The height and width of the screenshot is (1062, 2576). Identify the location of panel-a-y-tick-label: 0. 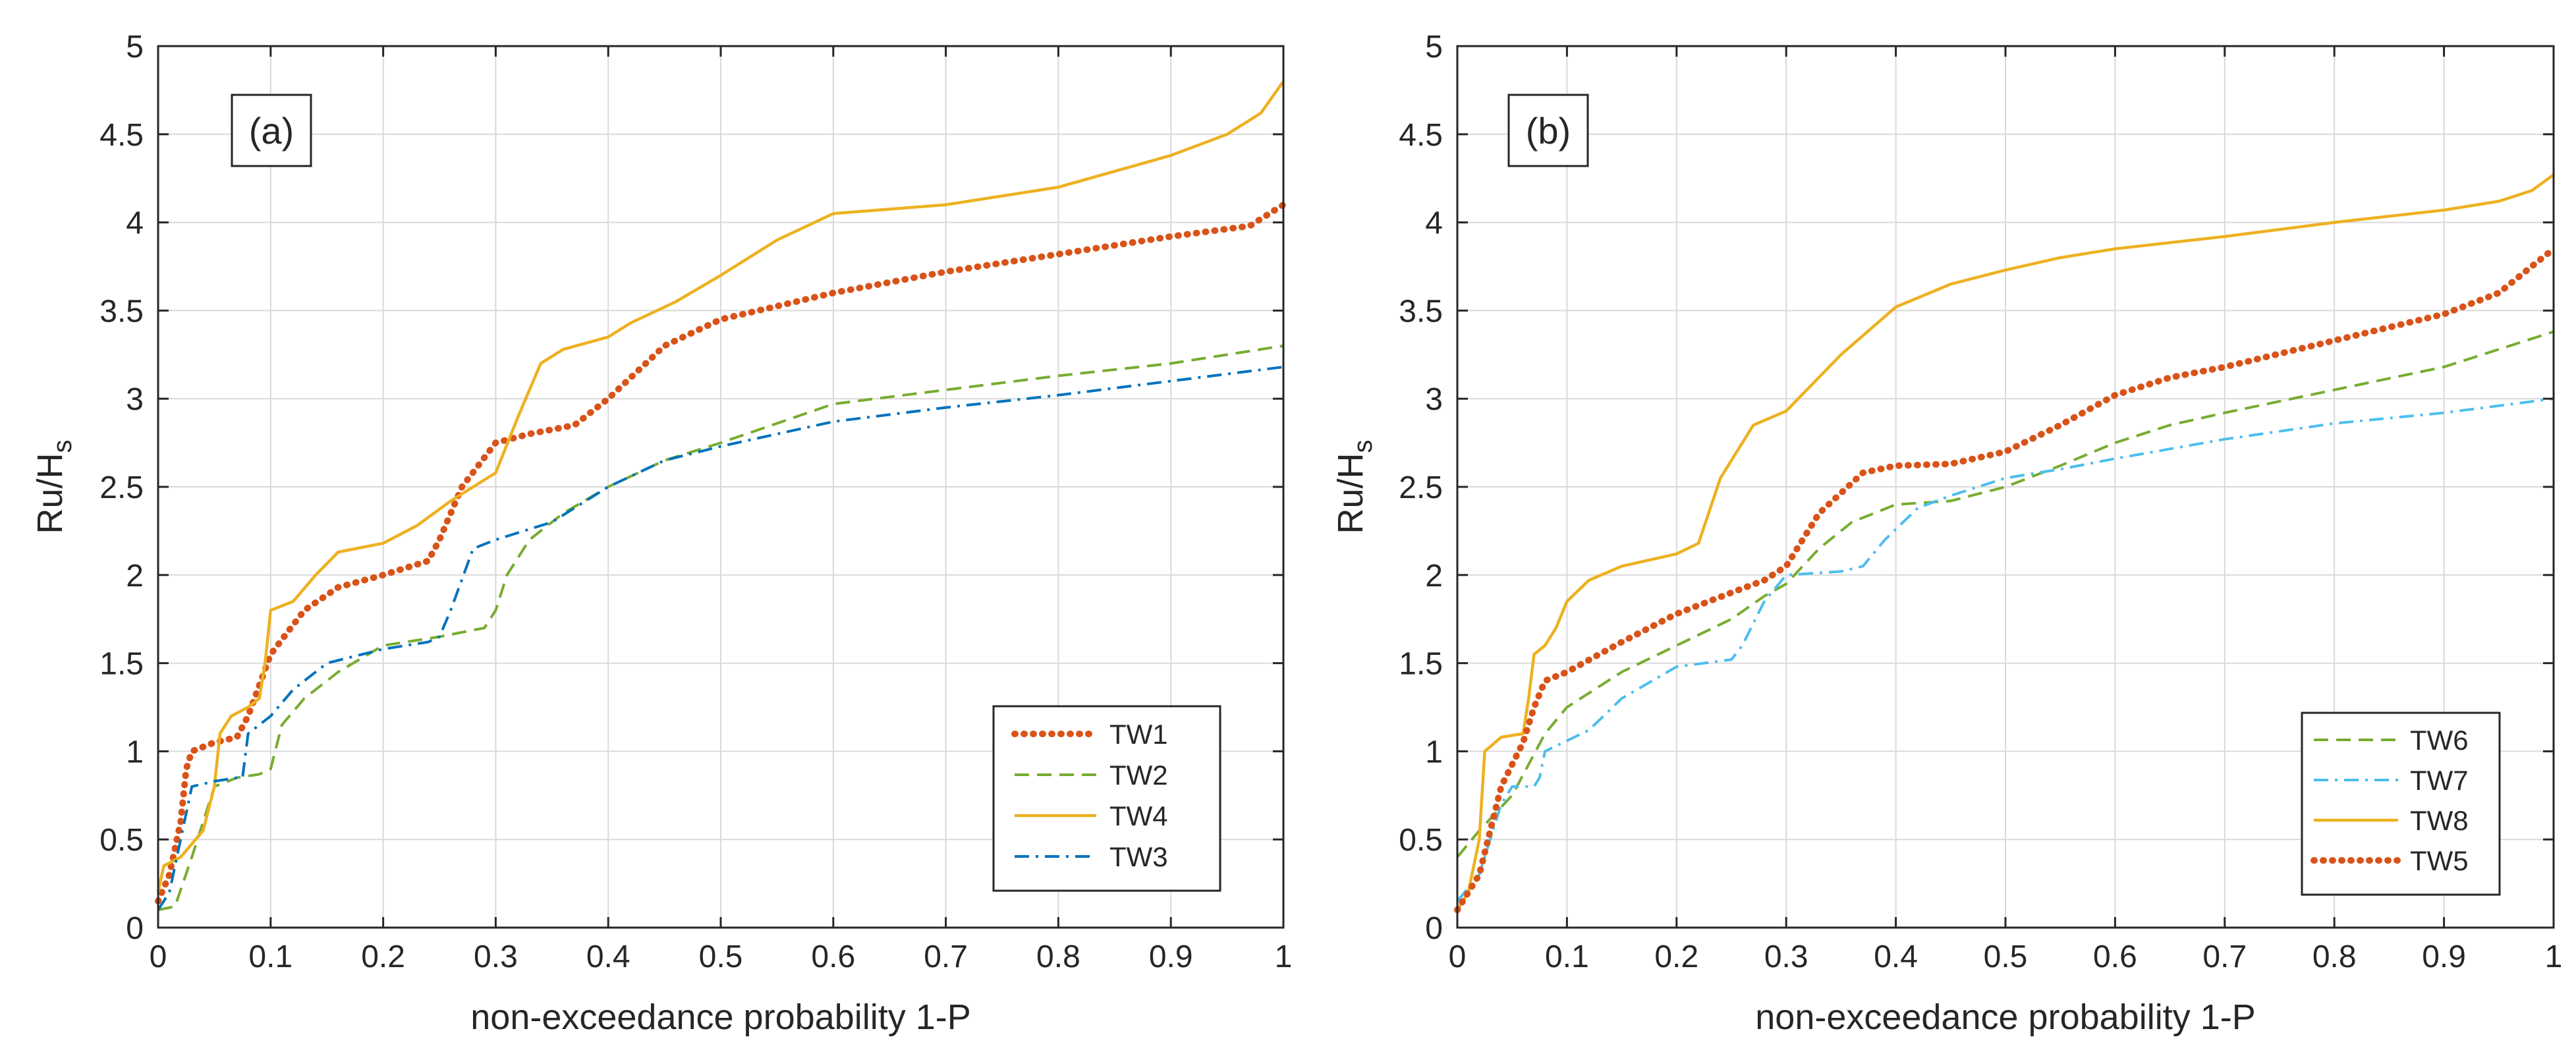
(135, 929).